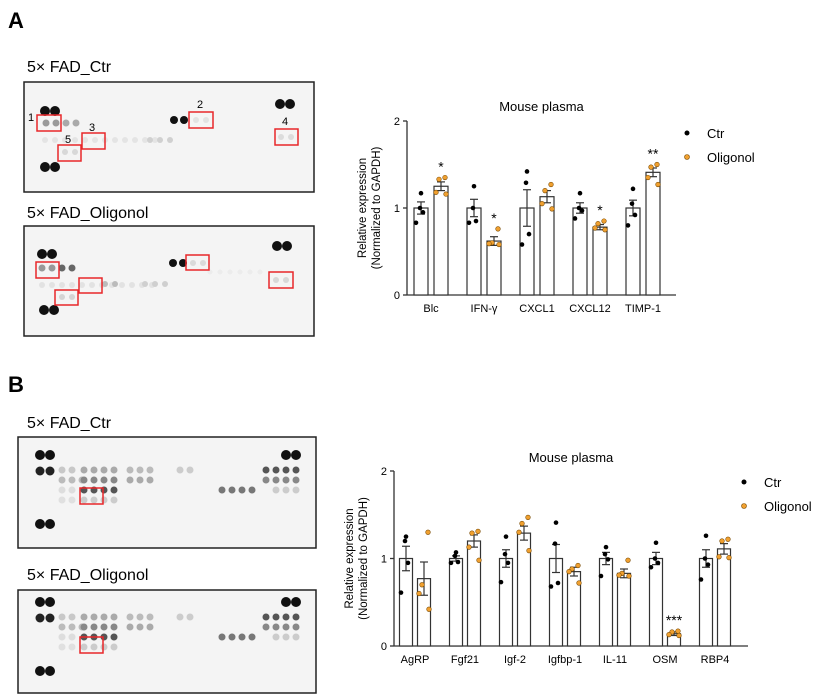 The width and height of the screenshot is (817, 696). Describe the element at coordinates (200, 105) in the screenshot. I see `box-label-2: 2` at that location.